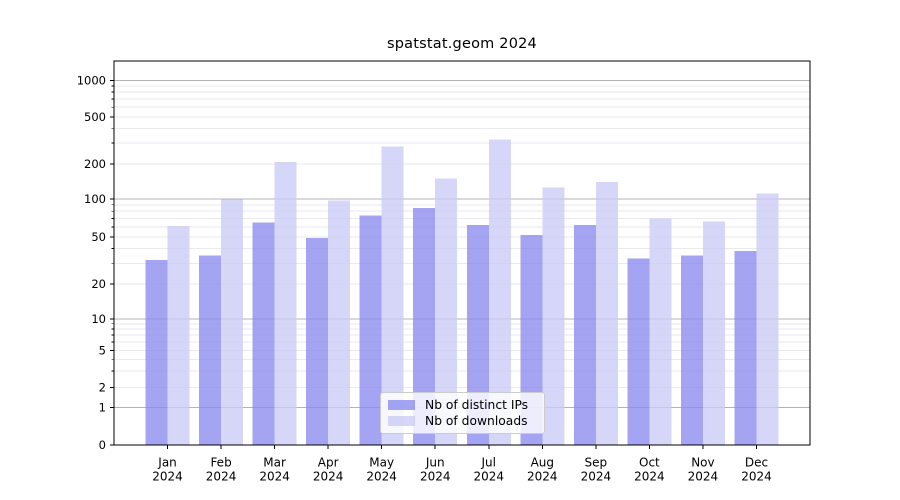  What do you see at coordinates (167, 463) in the screenshot?
I see `x-tick-label-month-jan: Jan` at bounding box center [167, 463].